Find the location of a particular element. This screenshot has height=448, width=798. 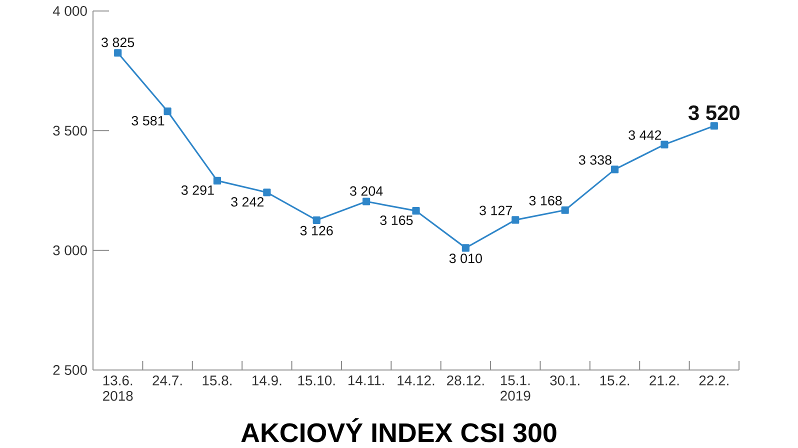

y-tick-label: 4 000 is located at coordinates (69, 11).